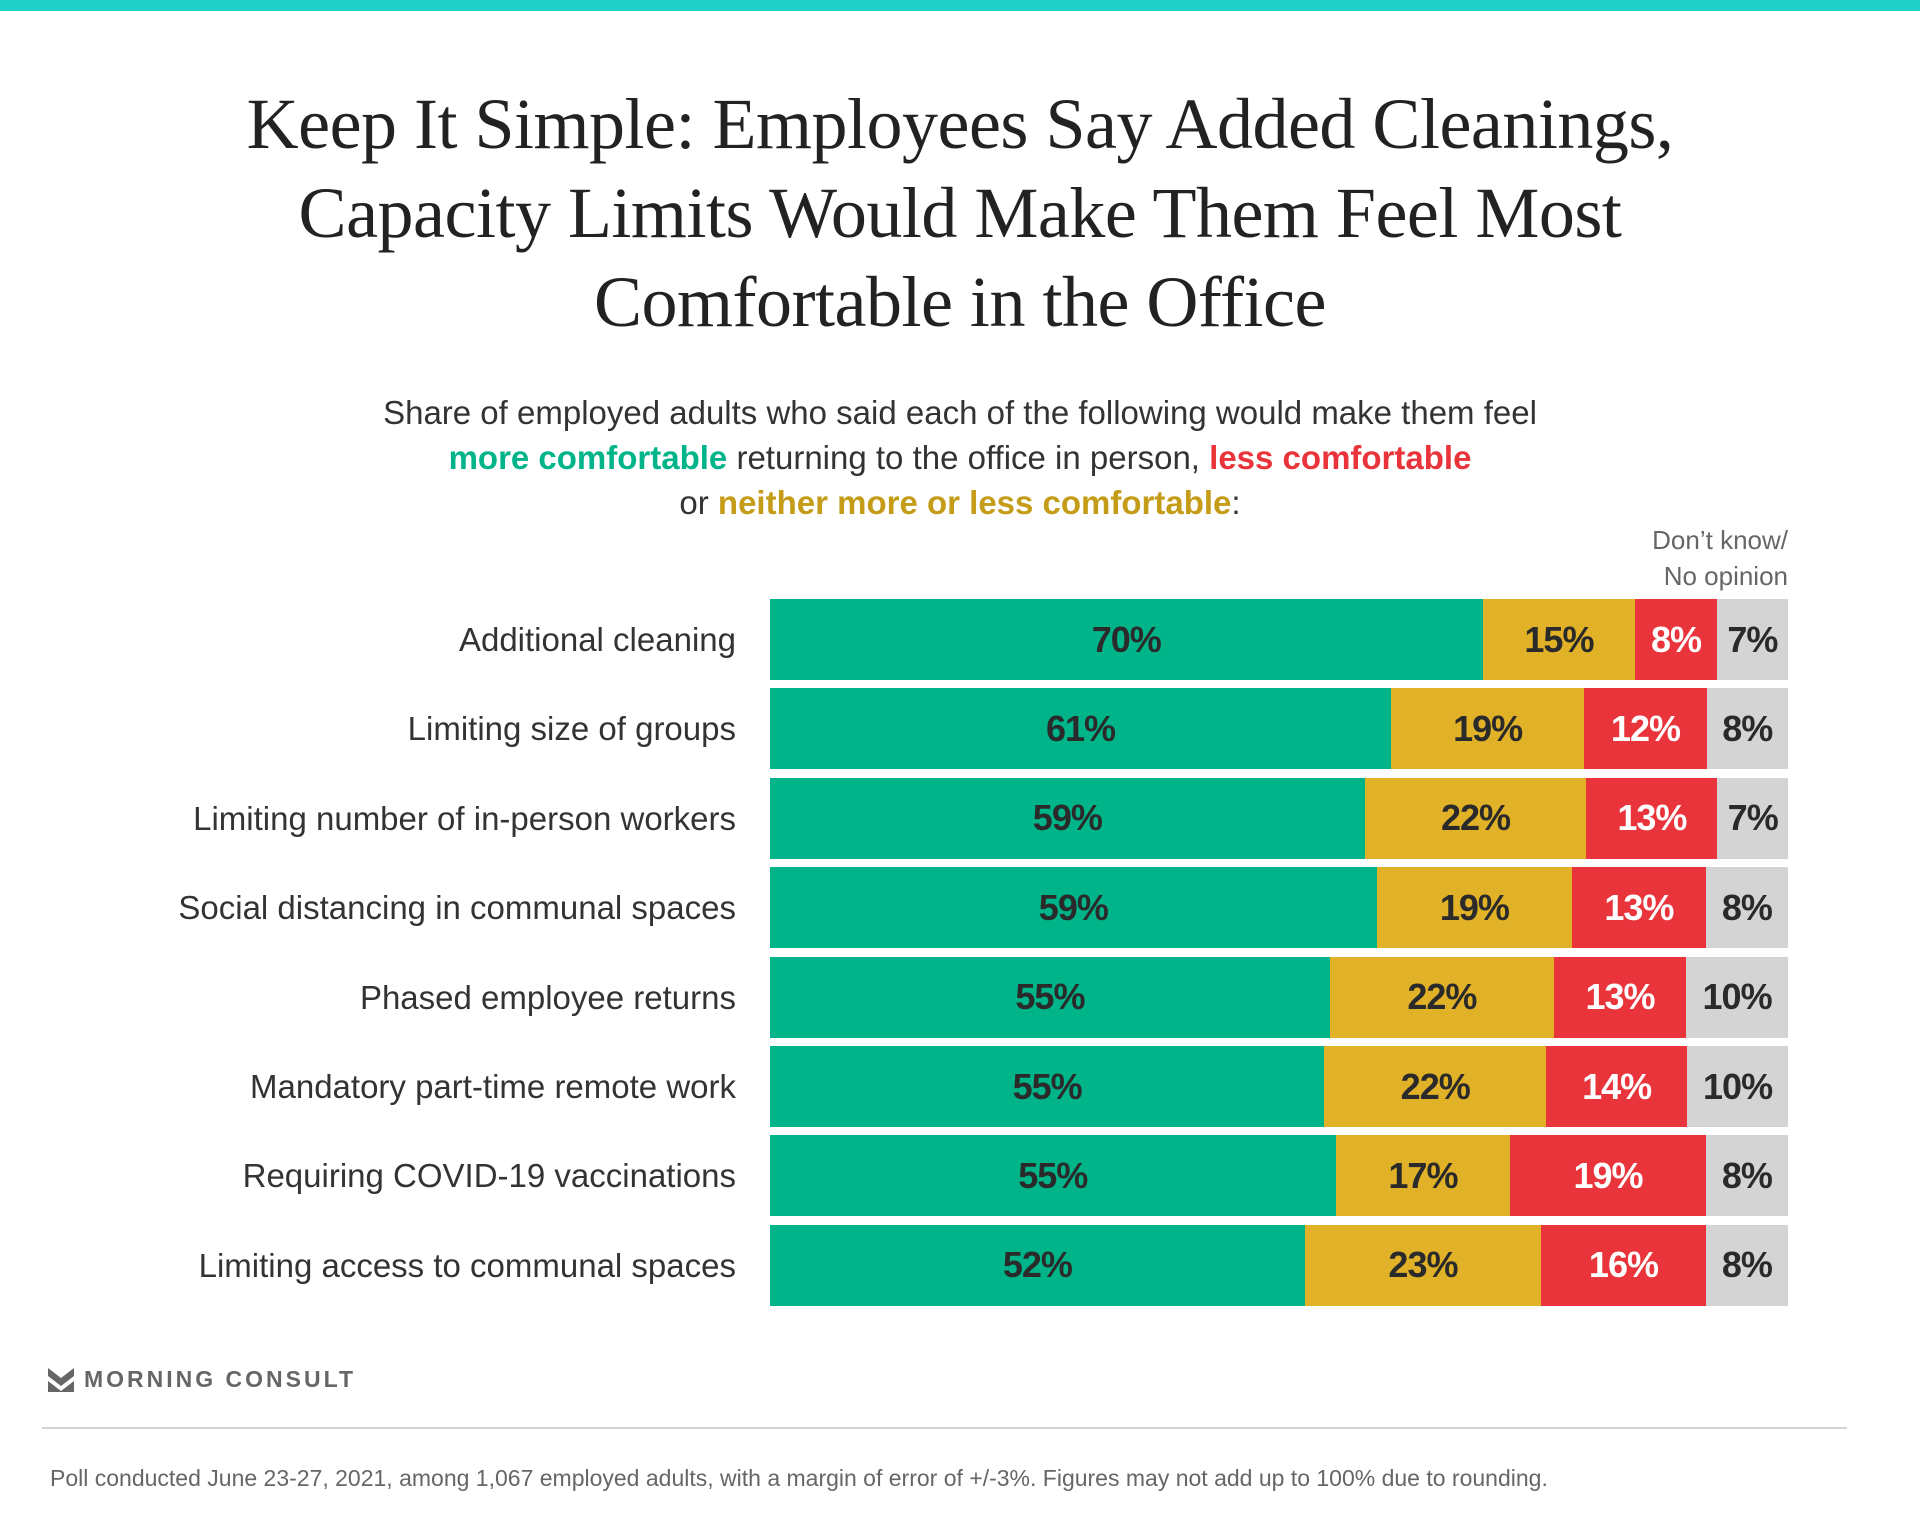  I want to click on bar-segment-less-comfortable: 8%, so click(1676, 639).